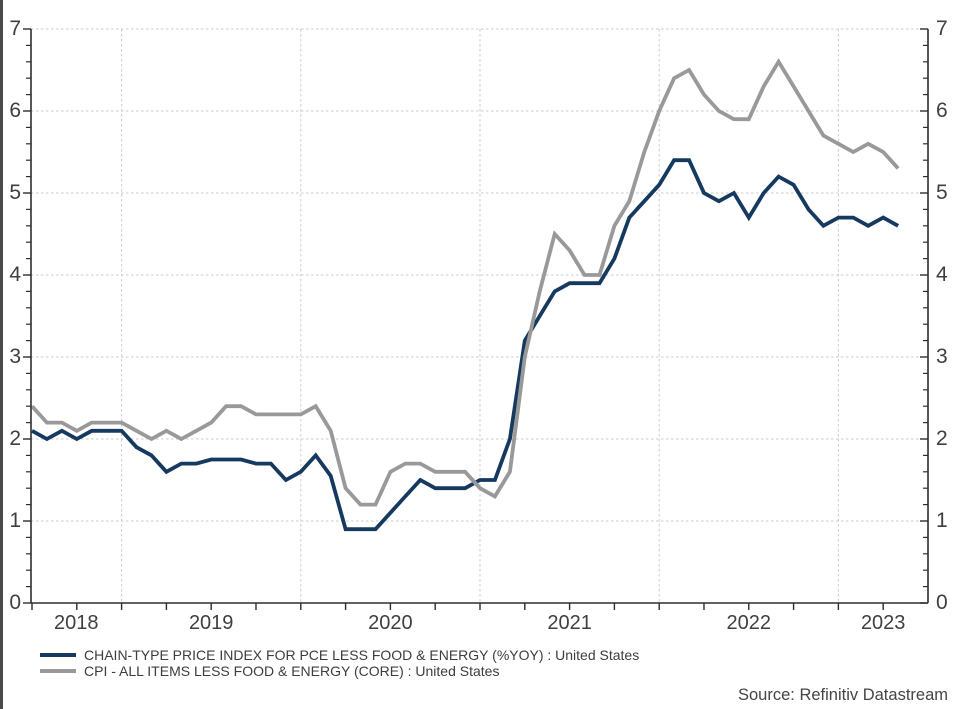 The width and height of the screenshot is (954, 709). What do you see at coordinates (15, 110) in the screenshot?
I see `y-tick-label-left: 6` at bounding box center [15, 110].